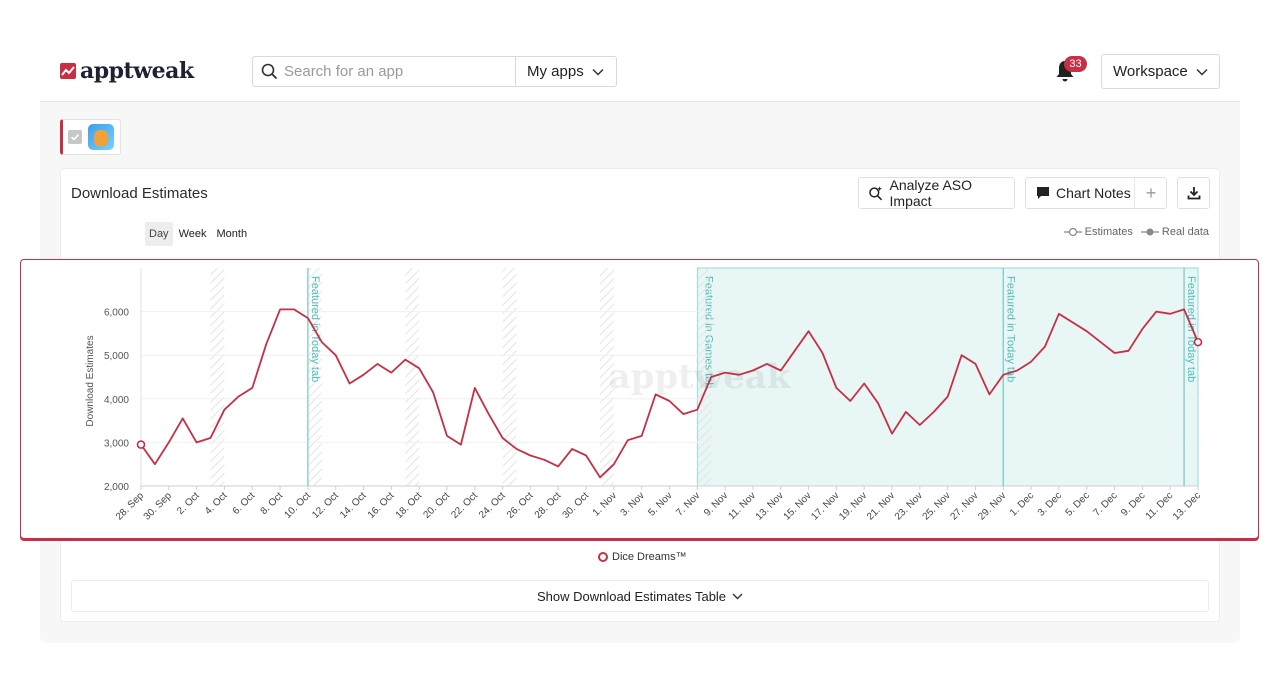 This screenshot has height=683, width=1280. I want to click on apptweak-logo: apptweak, so click(127, 71).